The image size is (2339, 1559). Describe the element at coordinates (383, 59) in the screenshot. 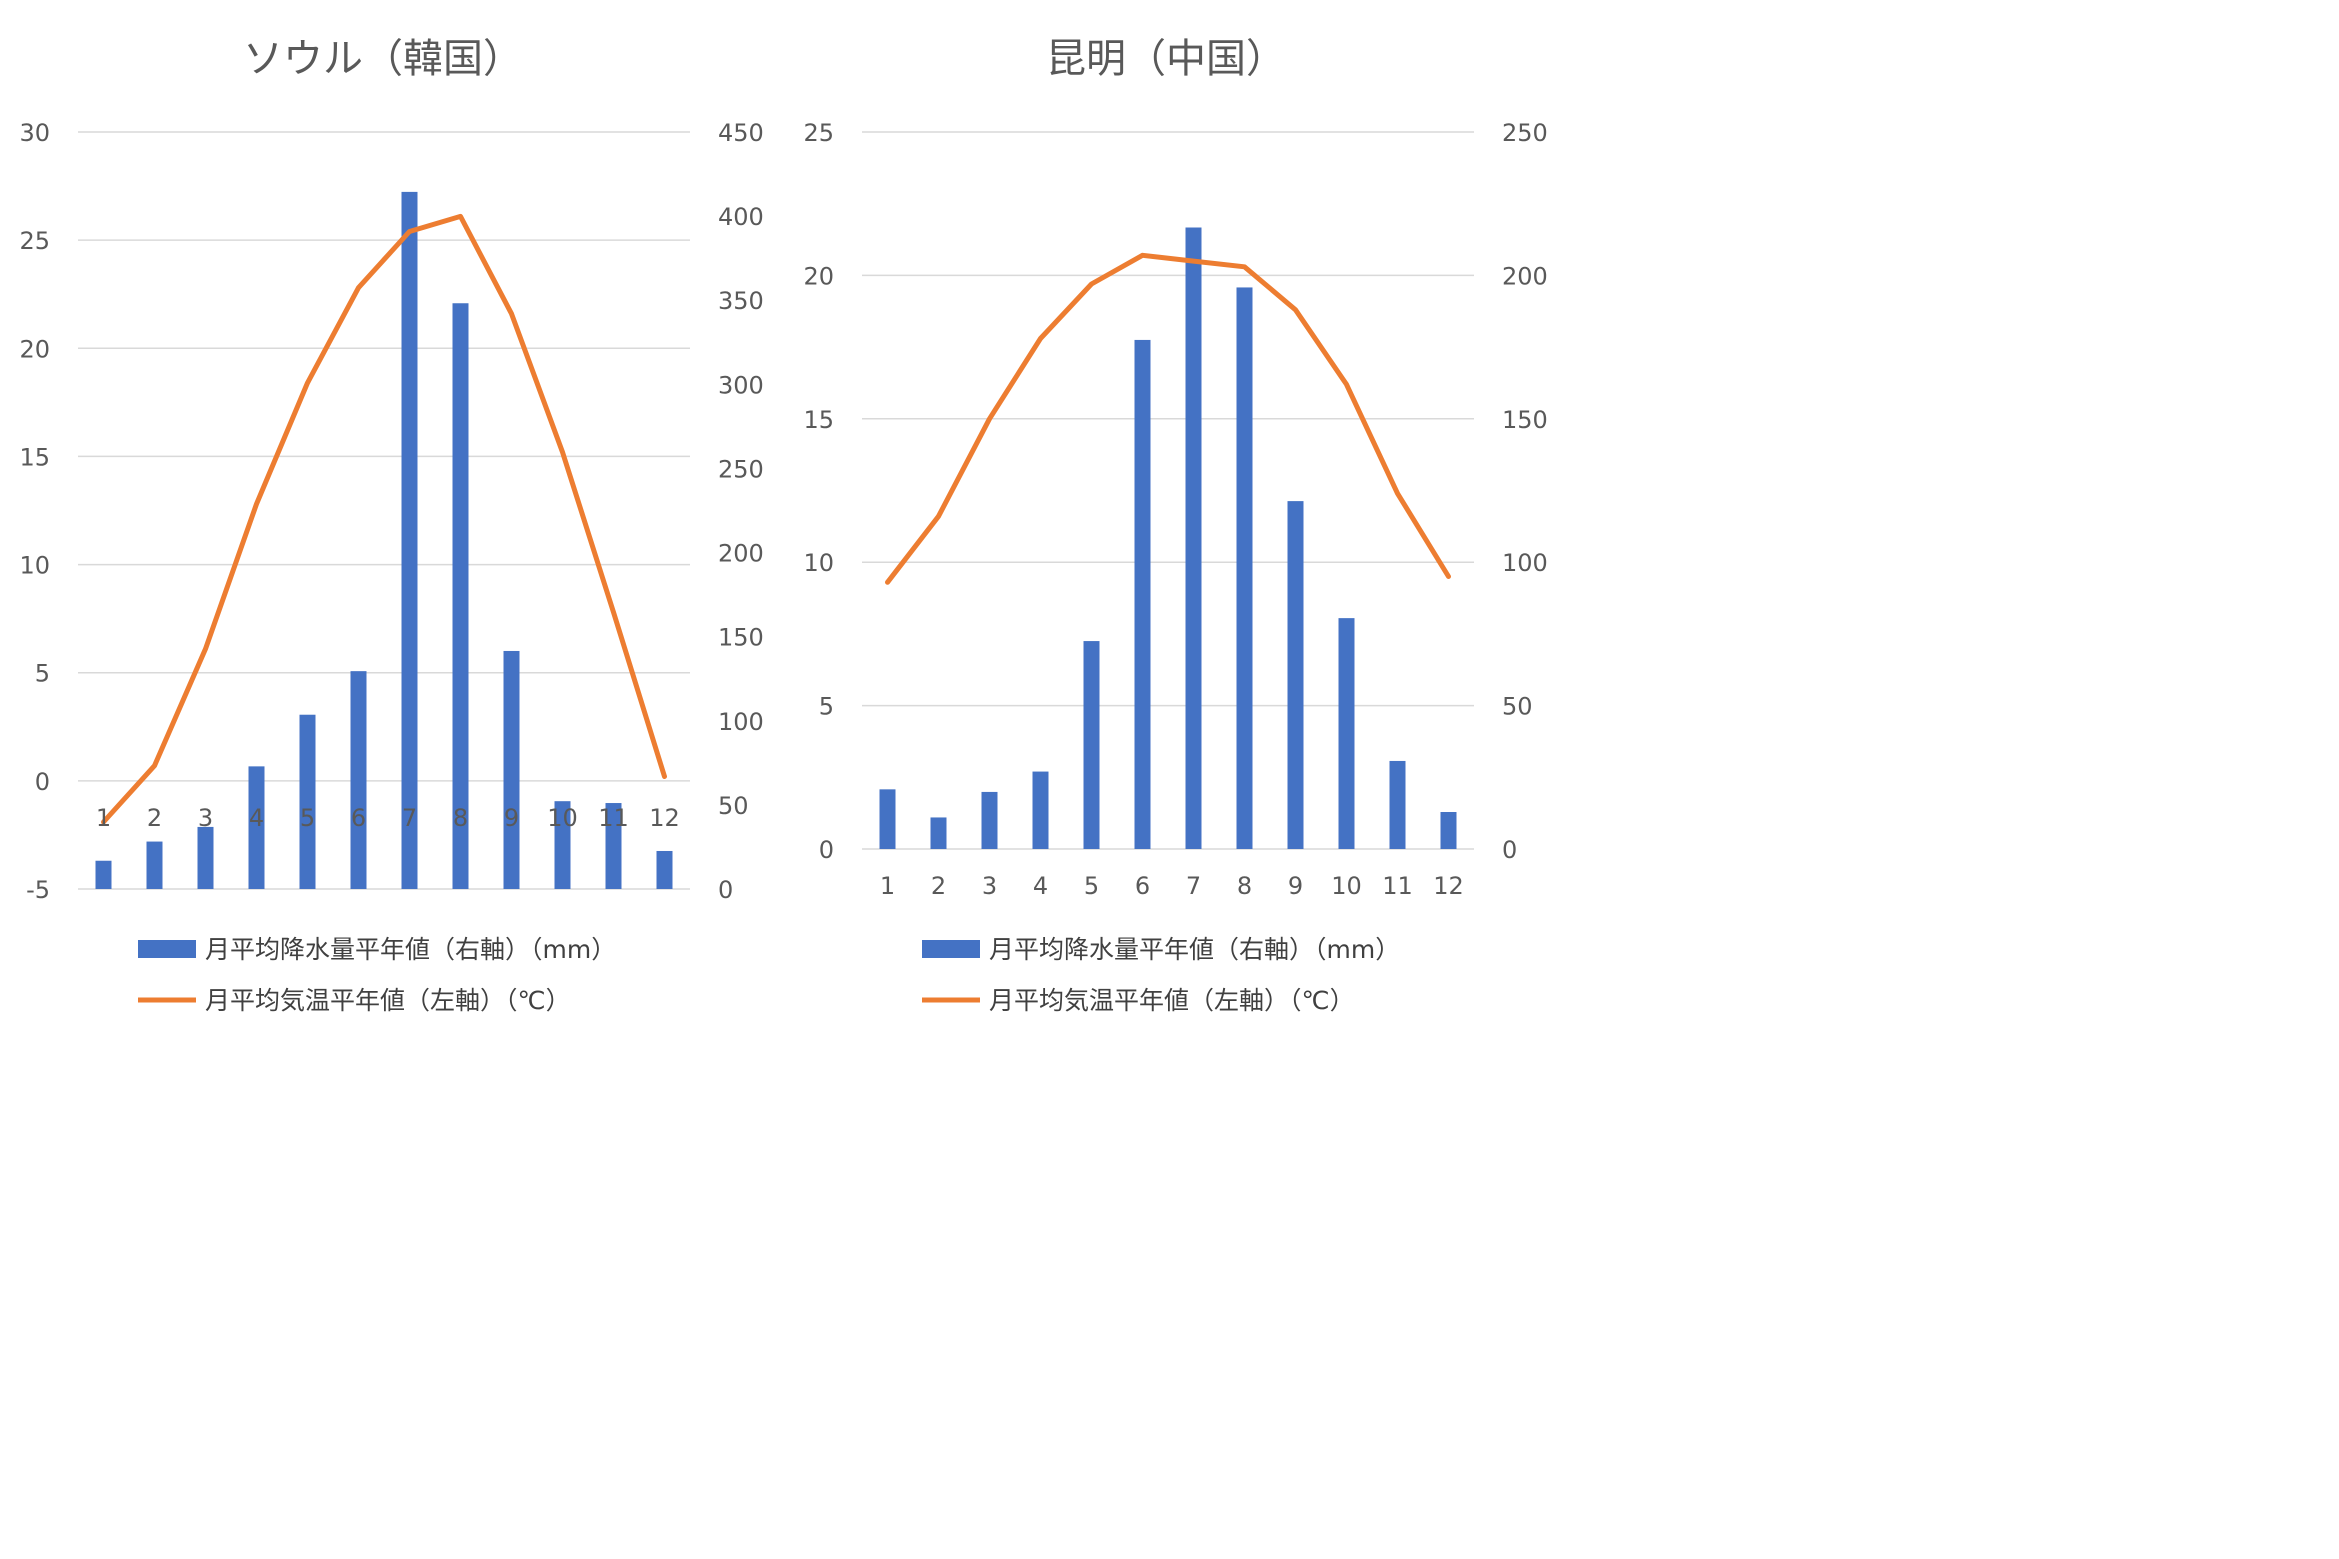

I see `seoul-chart-title: ソウル（韓国）` at that location.